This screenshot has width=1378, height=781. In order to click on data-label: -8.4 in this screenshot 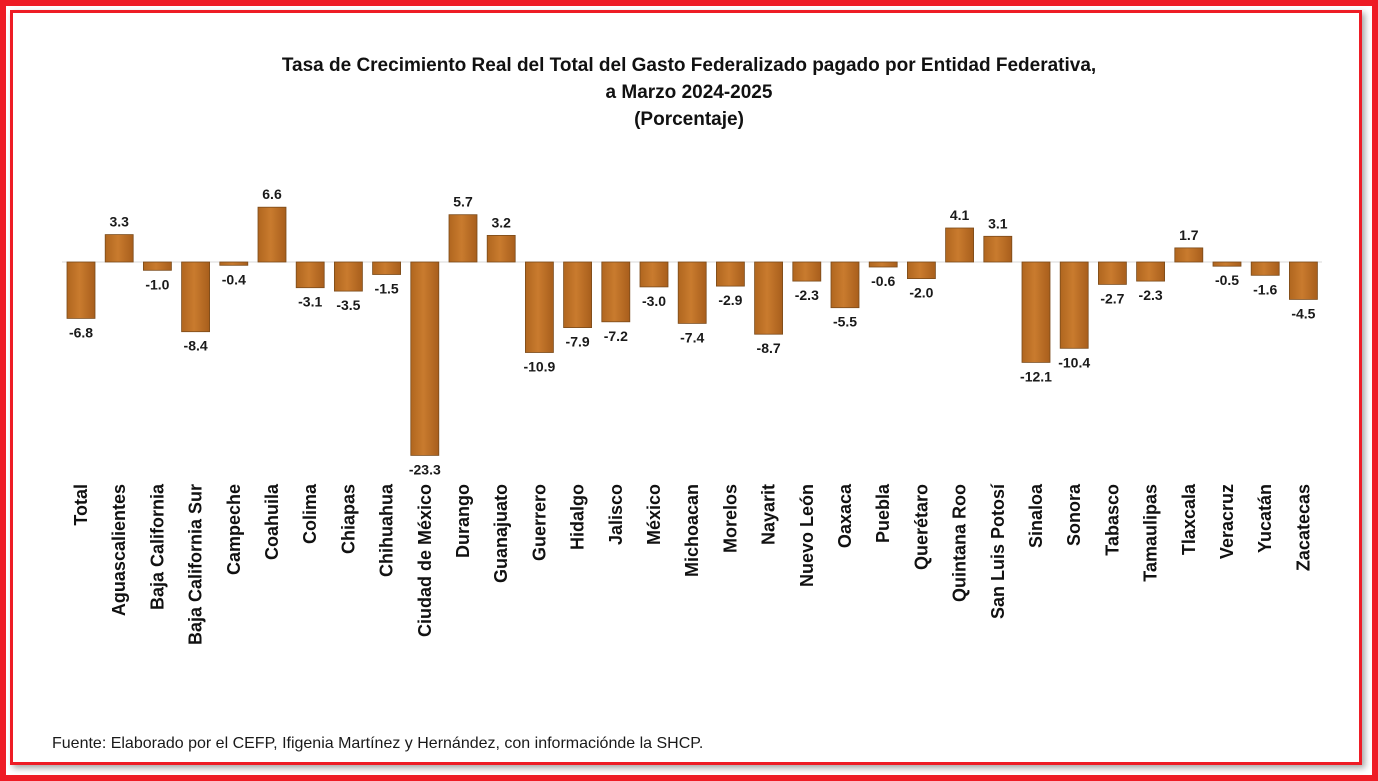, I will do `click(196, 346)`.